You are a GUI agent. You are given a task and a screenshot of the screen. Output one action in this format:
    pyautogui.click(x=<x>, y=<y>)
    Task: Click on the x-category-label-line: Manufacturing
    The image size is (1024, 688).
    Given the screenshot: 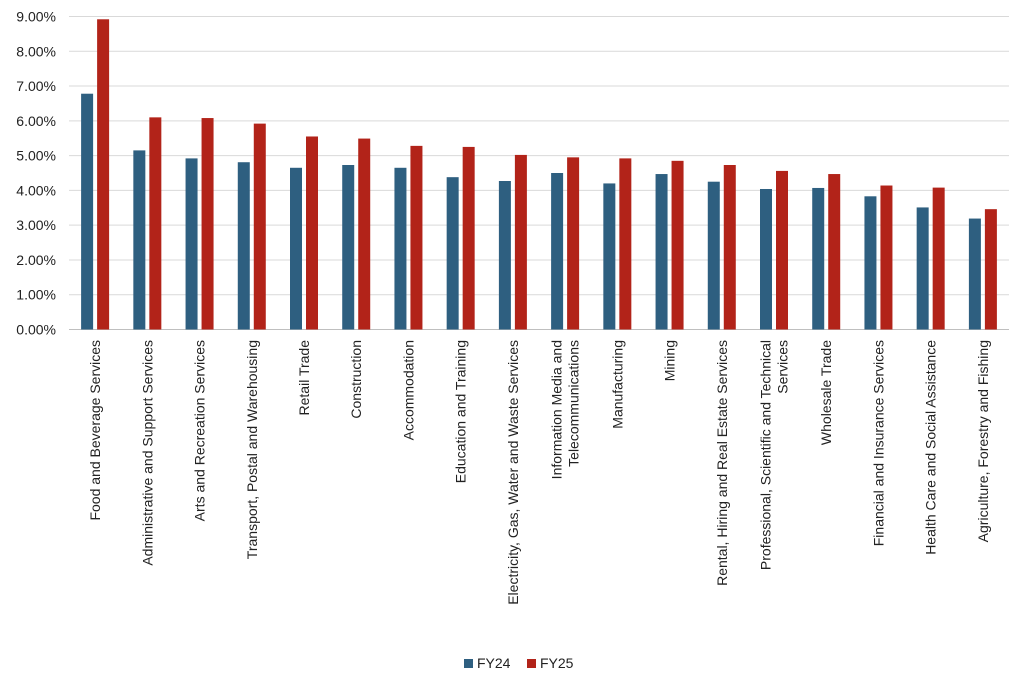 What is the action you would take?
    pyautogui.click(x=617, y=384)
    